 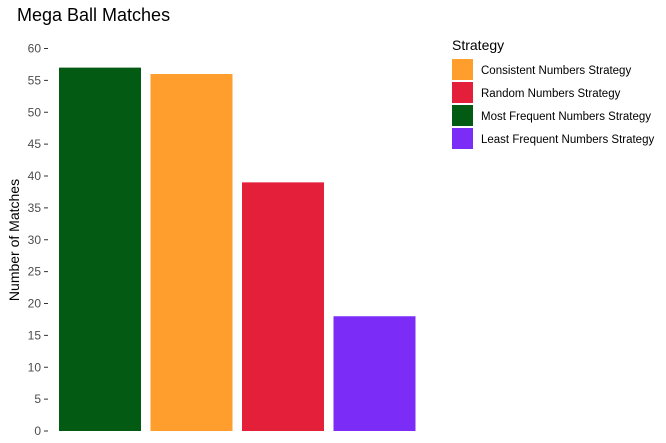 I want to click on legend-label: Most Frequent Numbers Strategy, so click(x=566, y=117).